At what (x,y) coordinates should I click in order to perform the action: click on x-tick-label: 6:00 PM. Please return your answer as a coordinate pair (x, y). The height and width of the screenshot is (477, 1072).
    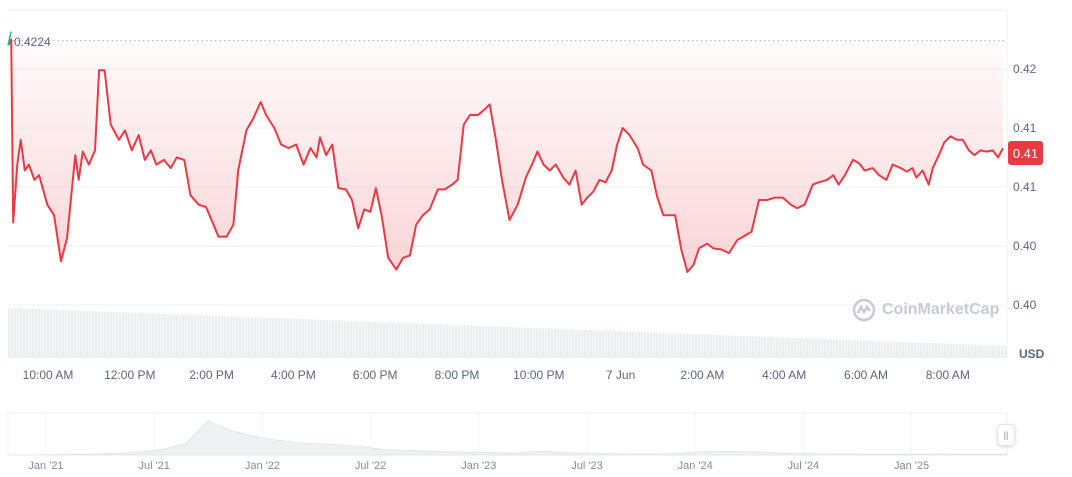
    Looking at the image, I should click on (375, 375).